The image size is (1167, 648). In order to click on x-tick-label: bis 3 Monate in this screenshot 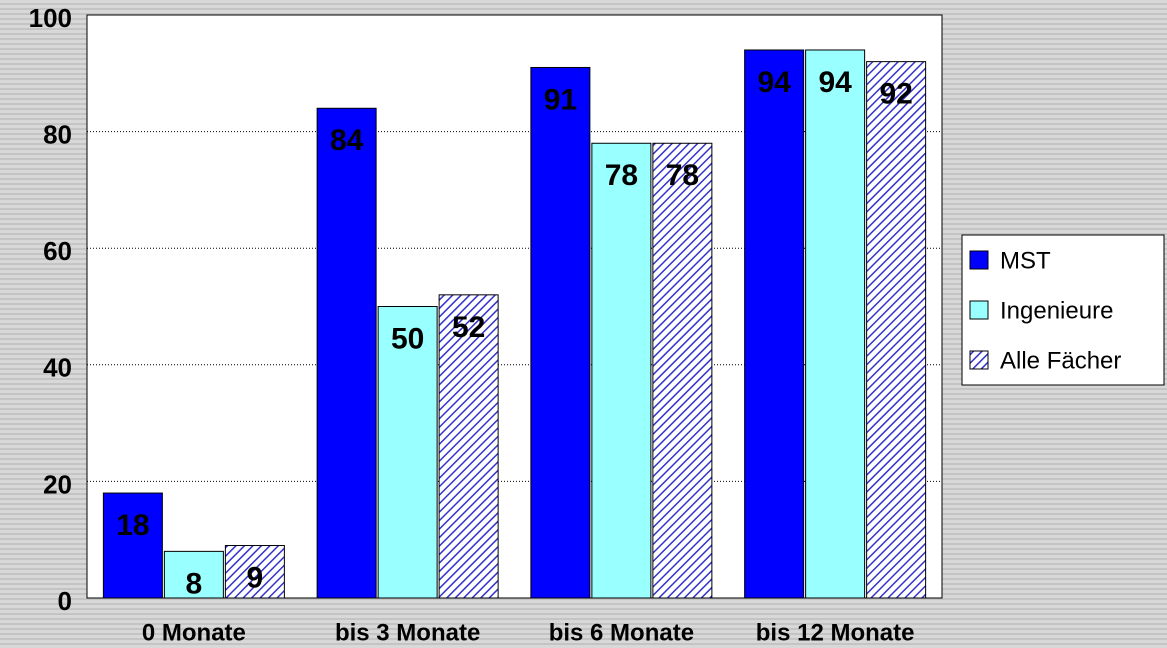, I will do `click(407, 632)`.